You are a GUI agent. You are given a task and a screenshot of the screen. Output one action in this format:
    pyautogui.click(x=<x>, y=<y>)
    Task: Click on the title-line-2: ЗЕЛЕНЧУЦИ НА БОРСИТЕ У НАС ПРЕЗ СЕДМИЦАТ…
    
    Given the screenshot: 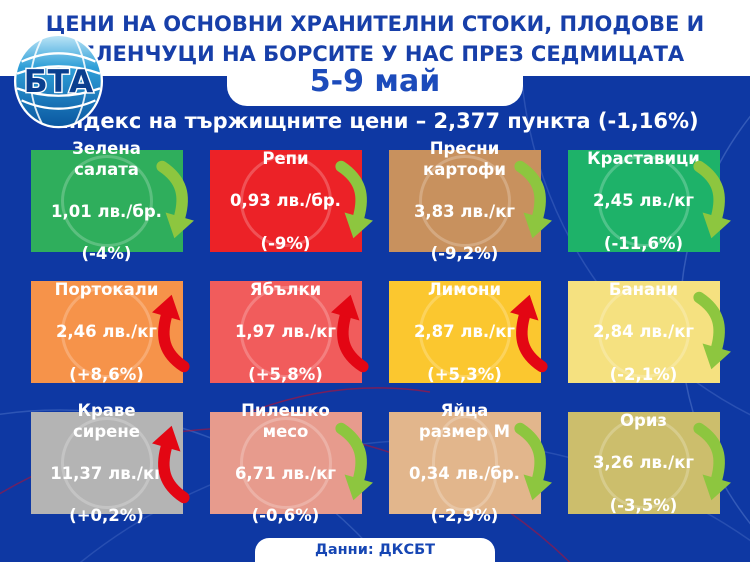 What is the action you would take?
    pyautogui.click(x=375, y=54)
    